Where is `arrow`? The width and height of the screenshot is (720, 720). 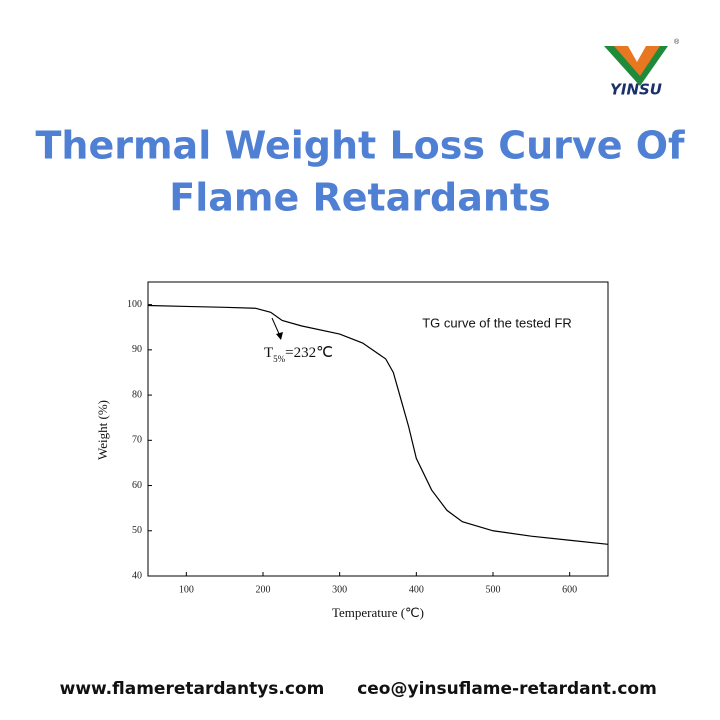 arrow is located at coordinates (276, 327).